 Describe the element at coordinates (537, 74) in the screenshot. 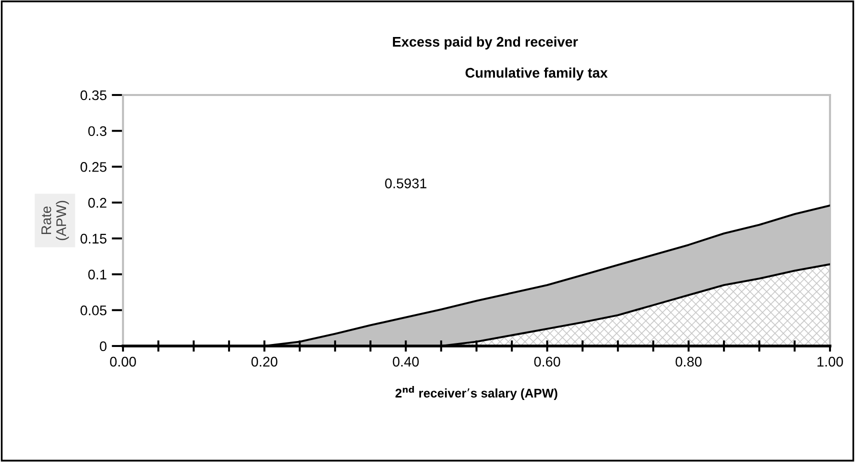

I see `chart-subtitle: Cumulative family tax` at that location.